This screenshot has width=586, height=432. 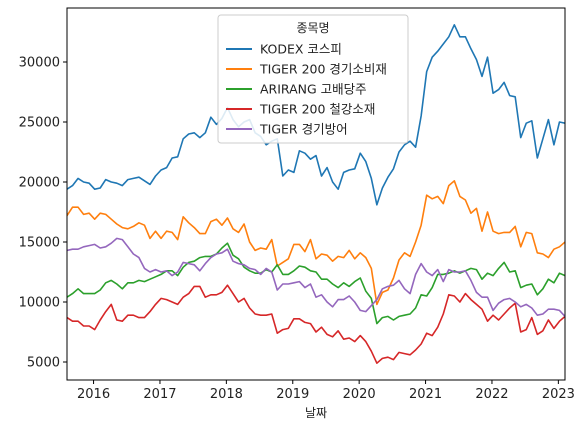 What do you see at coordinates (313, 89) in the screenshot?
I see `legend-entry: ARIRANG 고배당주` at bounding box center [313, 89].